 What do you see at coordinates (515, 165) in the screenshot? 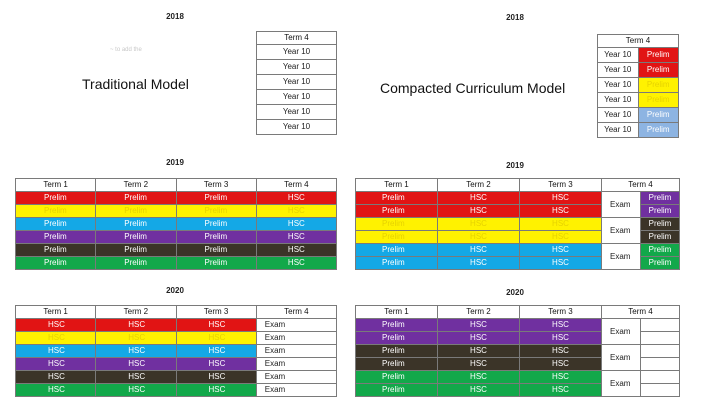
I see `year-2019-right: 2019` at bounding box center [515, 165].